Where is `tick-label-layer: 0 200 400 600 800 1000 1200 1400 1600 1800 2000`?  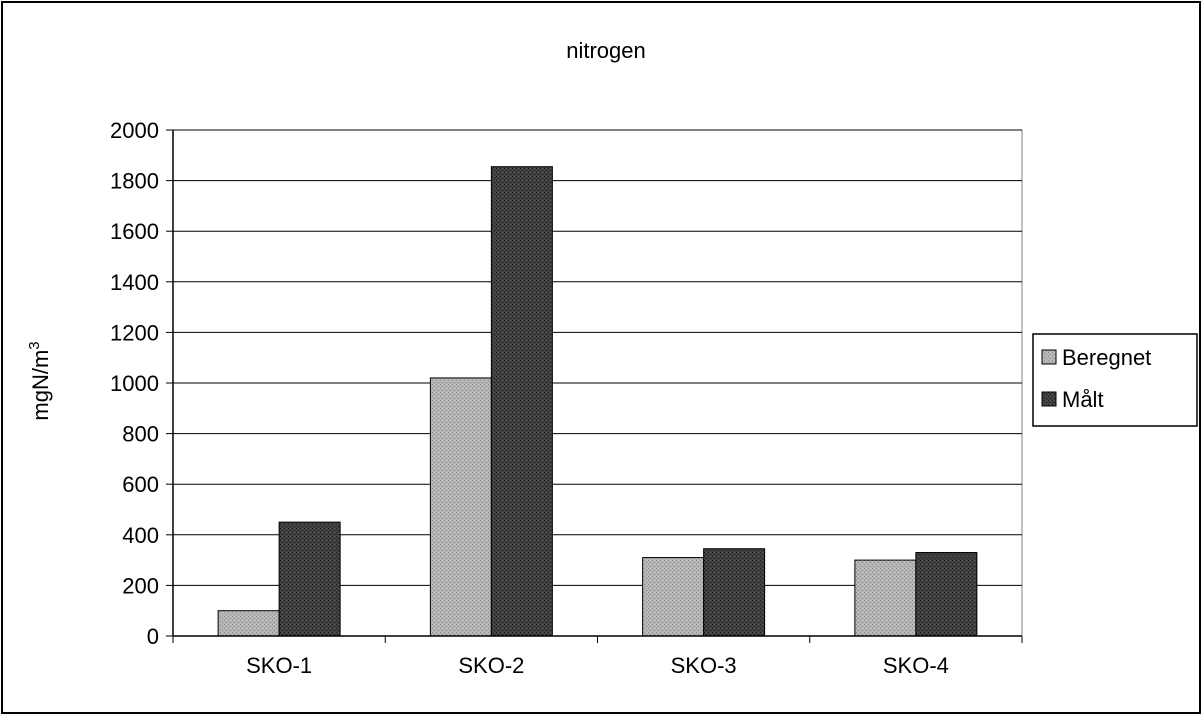
tick-label-layer: 0 200 400 600 800 1000 1200 1400 1600 1800 2000 is located at coordinates (134, 383).